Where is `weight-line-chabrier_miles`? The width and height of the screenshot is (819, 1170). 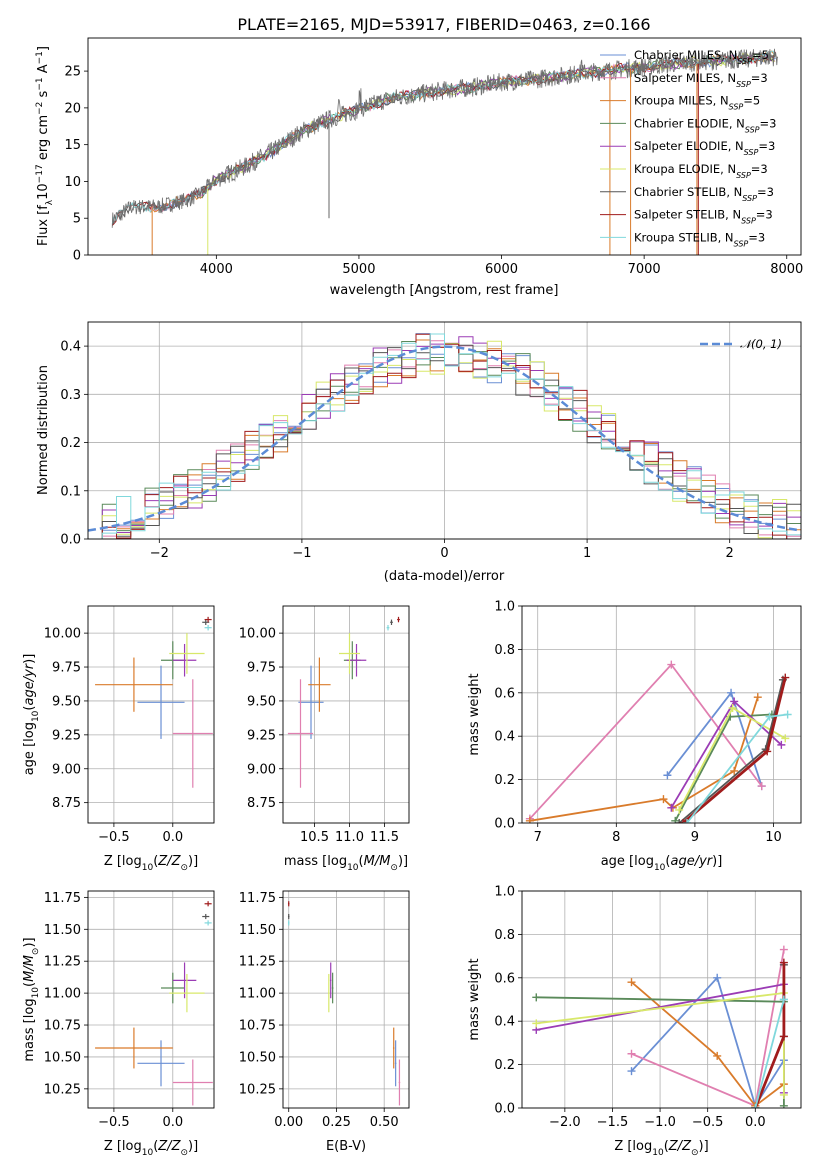 weight-line-chabrier_miles is located at coordinates (714, 739).